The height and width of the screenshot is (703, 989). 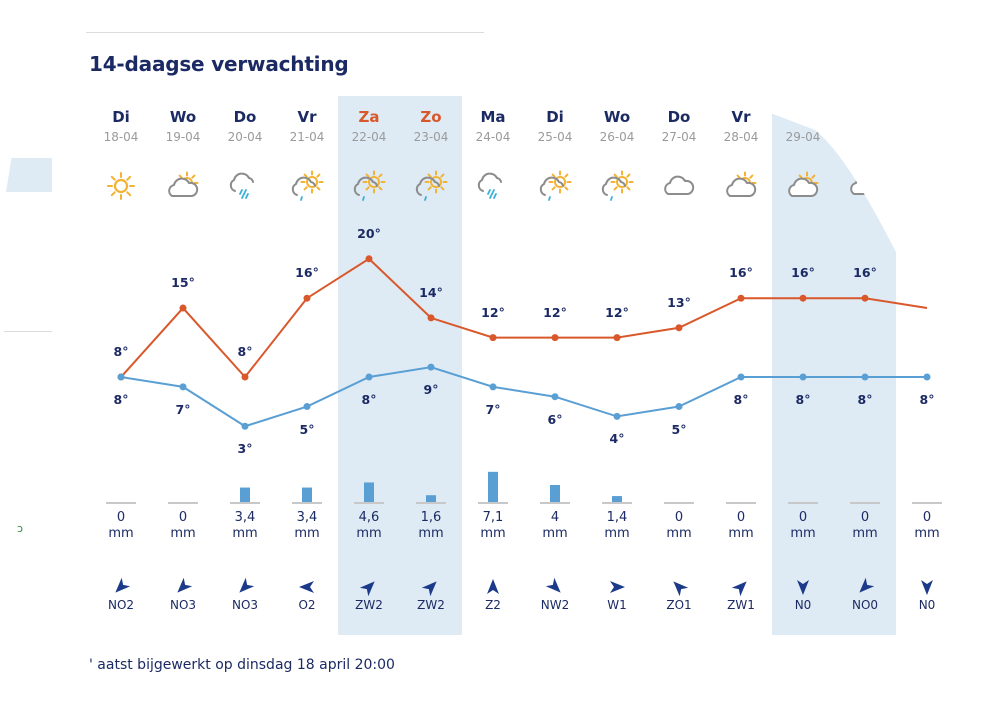 What do you see at coordinates (307, 117) in the screenshot?
I see `day-name: Vr` at bounding box center [307, 117].